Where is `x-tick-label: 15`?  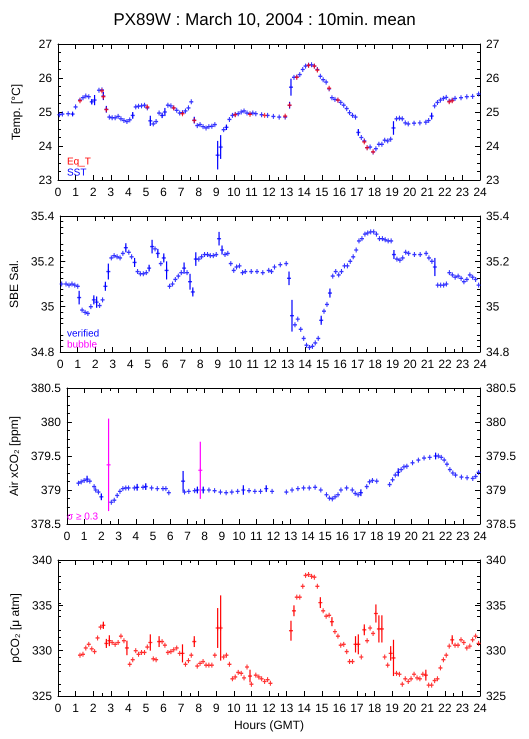
x-tick-label: 15 is located at coordinates (325, 536).